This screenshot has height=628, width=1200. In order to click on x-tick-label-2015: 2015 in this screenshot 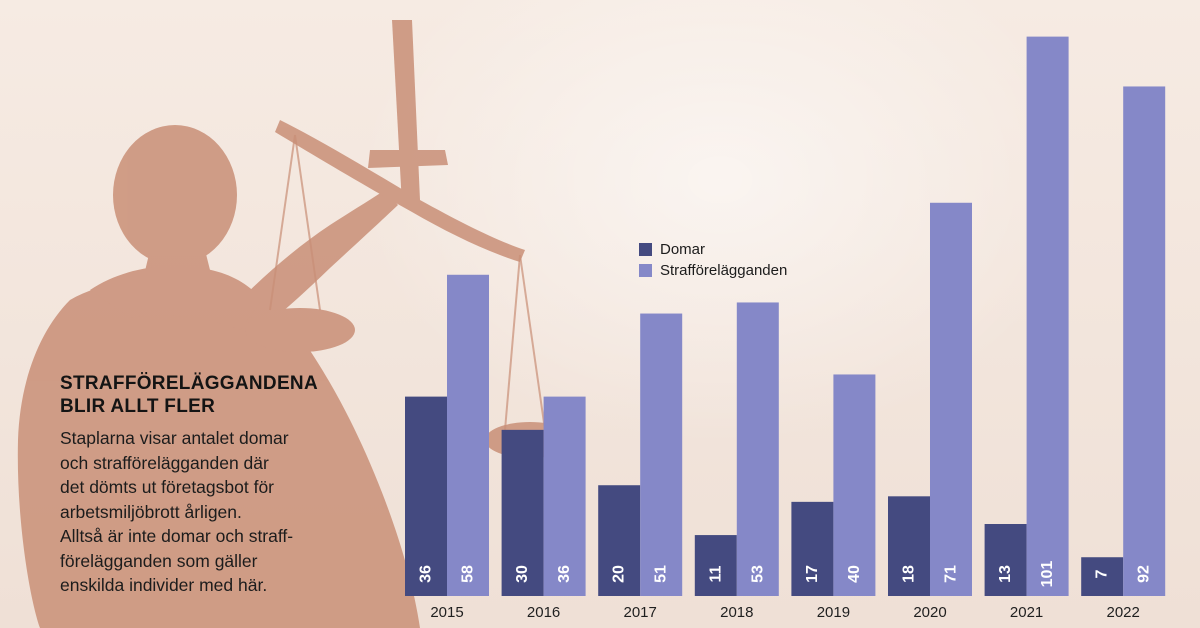, I will do `click(446, 612)`.